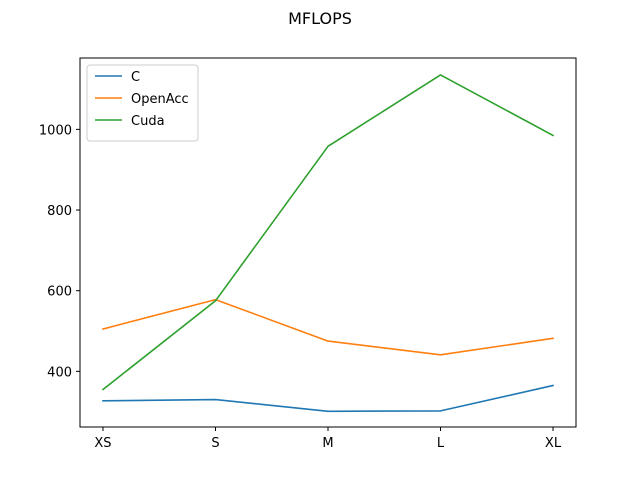 The height and width of the screenshot is (480, 640). I want to click on legend-box, so click(142, 103).